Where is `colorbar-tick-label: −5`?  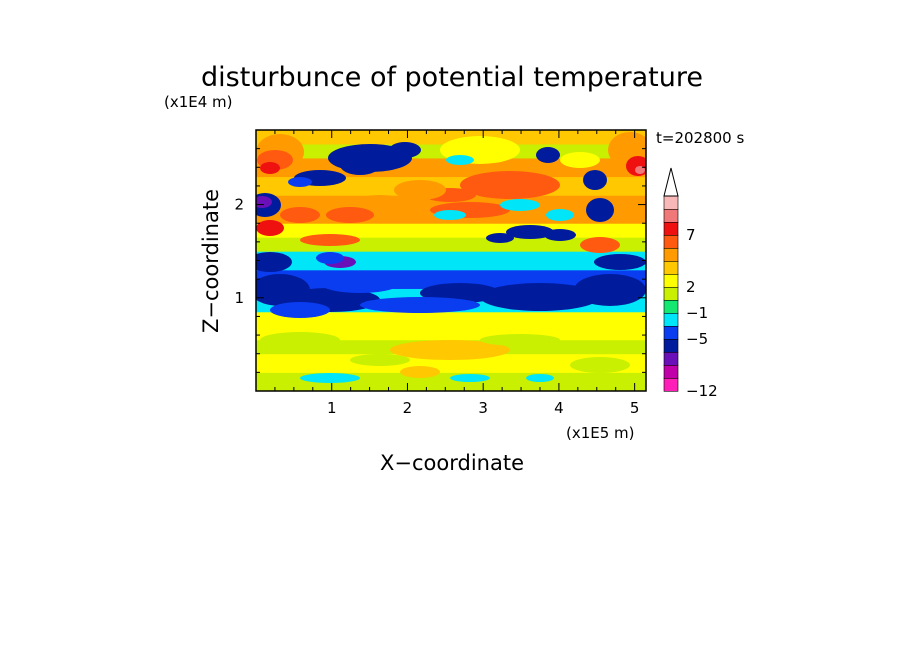
colorbar-tick-label: −5 is located at coordinates (697, 339).